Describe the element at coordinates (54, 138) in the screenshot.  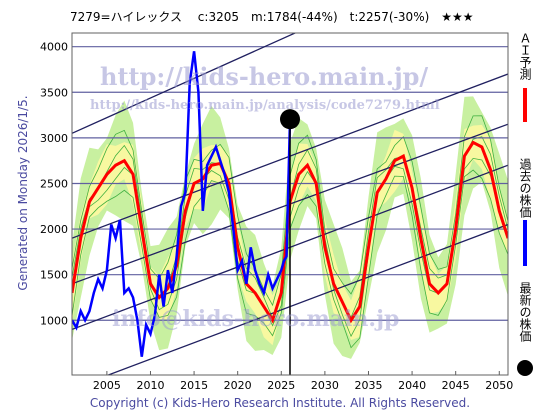
I see `y-tick-label: 3000` at that location.